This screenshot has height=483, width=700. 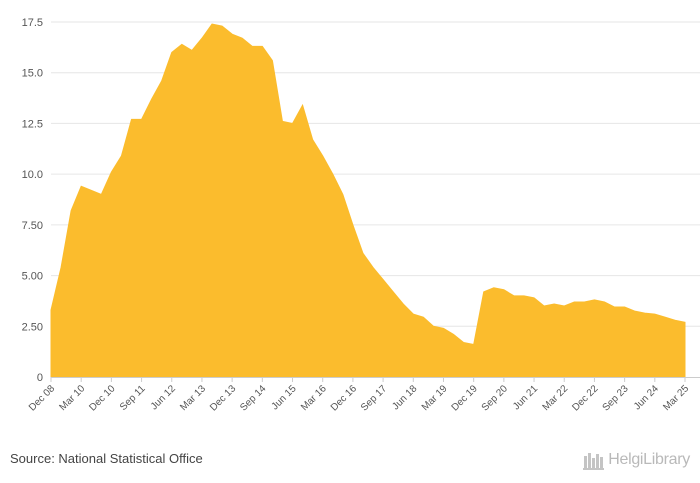 I want to click on x-tick-label: Dec 16, so click(x=344, y=398).